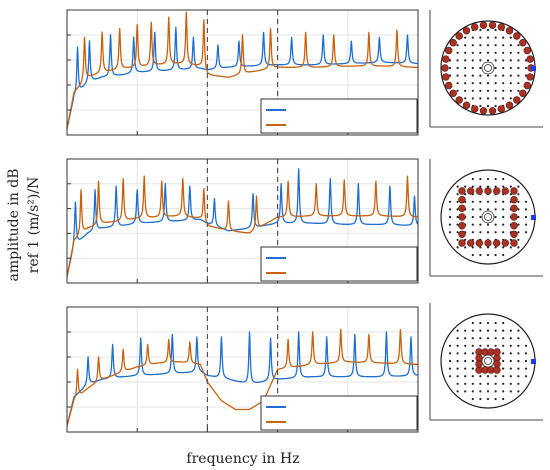 The image size is (550, 470). Describe the element at coordinates (488, 361) in the screenshot. I see `disk-outline` at that location.